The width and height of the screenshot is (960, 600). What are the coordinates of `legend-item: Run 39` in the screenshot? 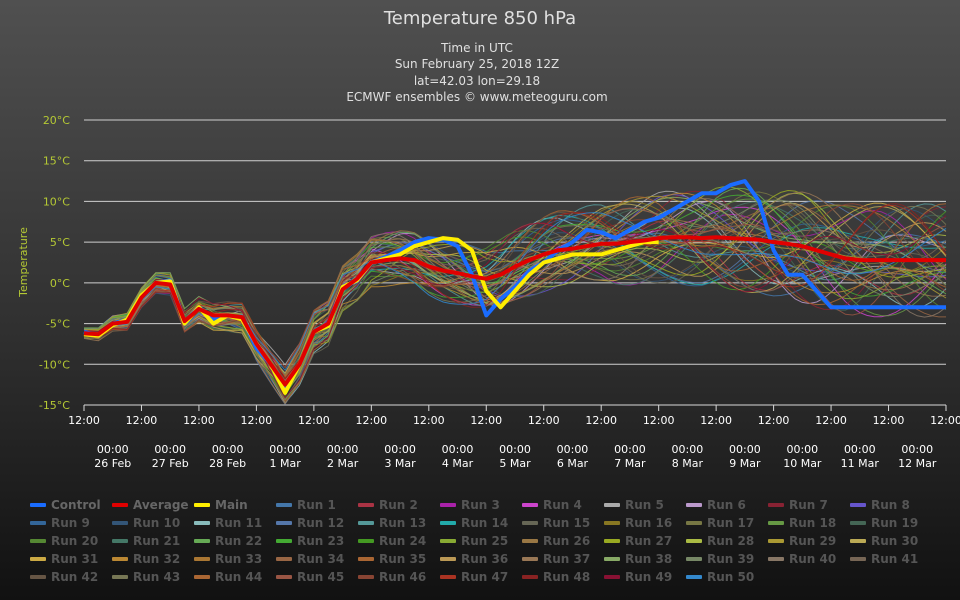 It's located at (727, 559).